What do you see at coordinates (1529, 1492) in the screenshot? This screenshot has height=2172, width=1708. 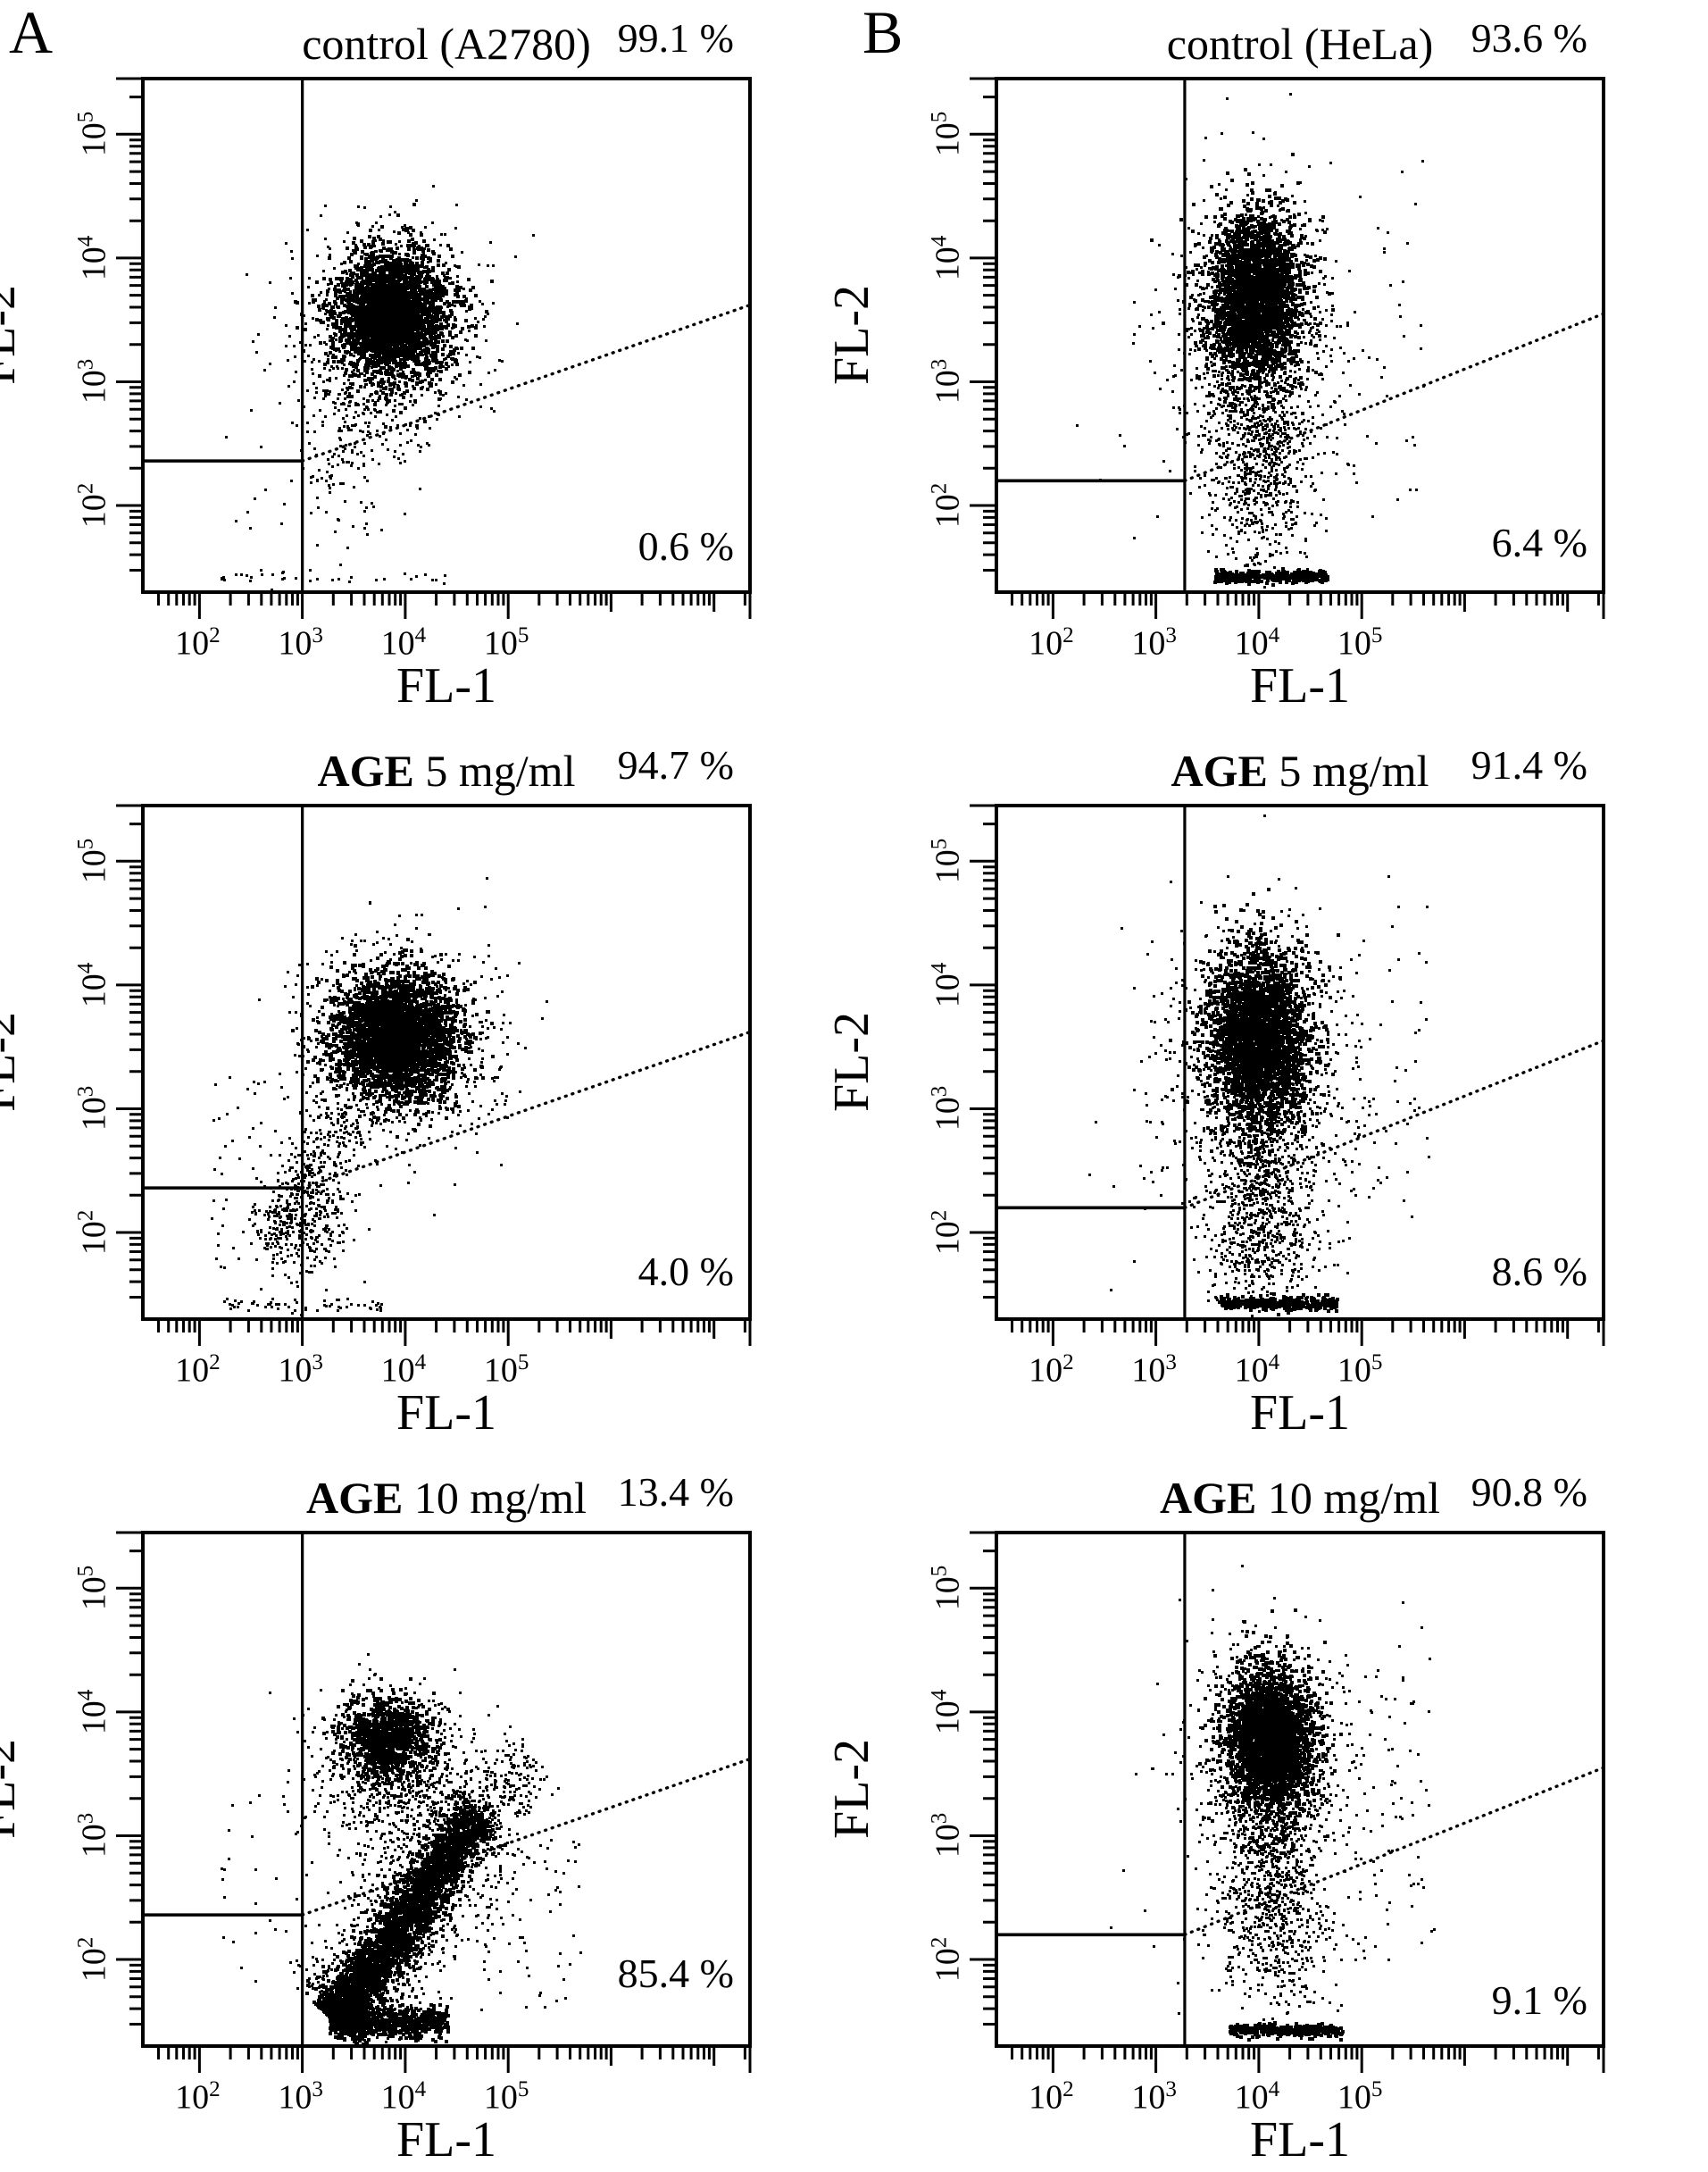 I see `upper-gate-percentage: 90.8 %` at bounding box center [1529, 1492].